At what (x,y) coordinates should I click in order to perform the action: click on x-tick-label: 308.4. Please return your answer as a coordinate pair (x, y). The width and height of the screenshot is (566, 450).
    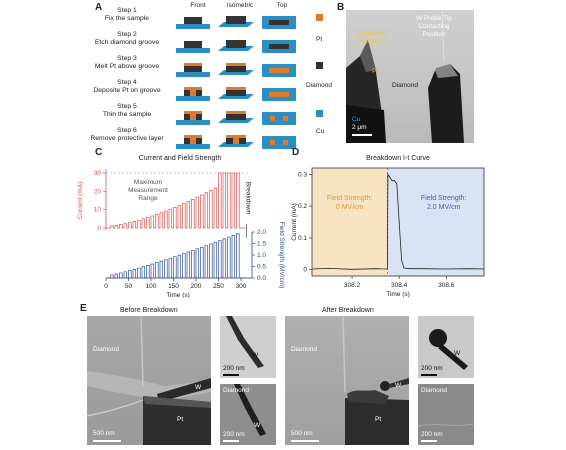
    Looking at the image, I should click on (399, 285).